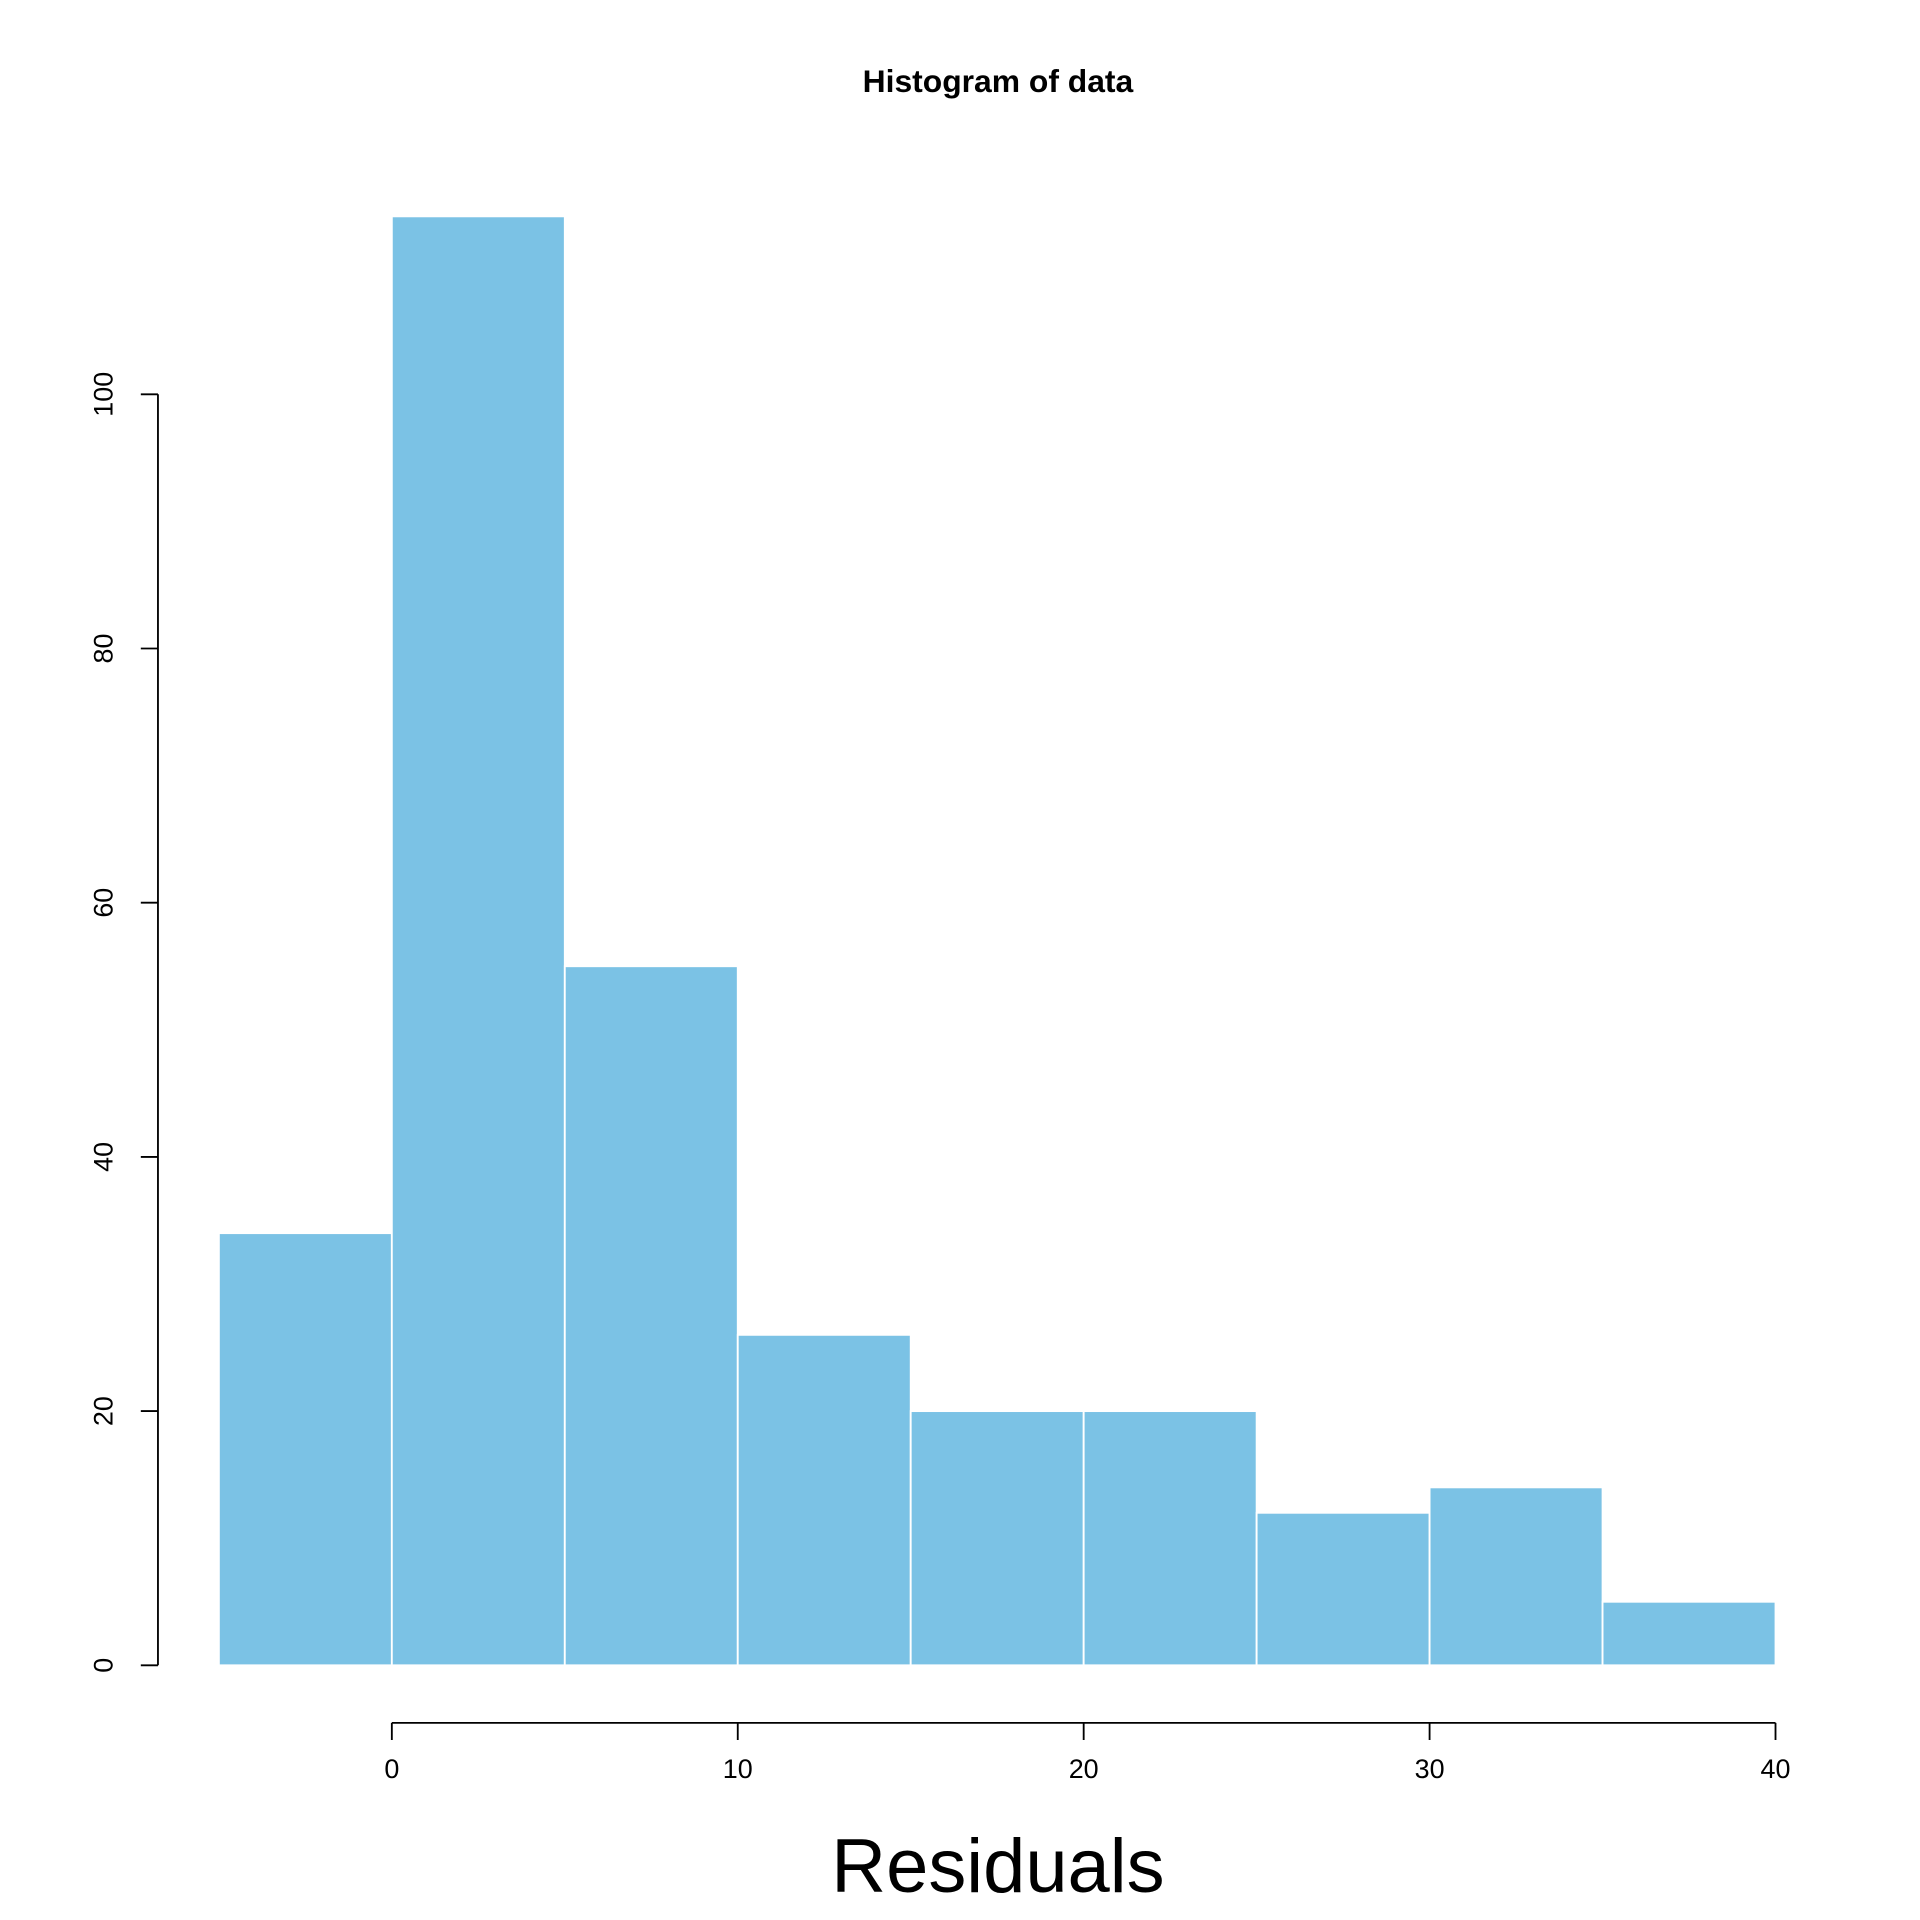  I want to click on x-tick-label: 40, so click(1776, 1769).